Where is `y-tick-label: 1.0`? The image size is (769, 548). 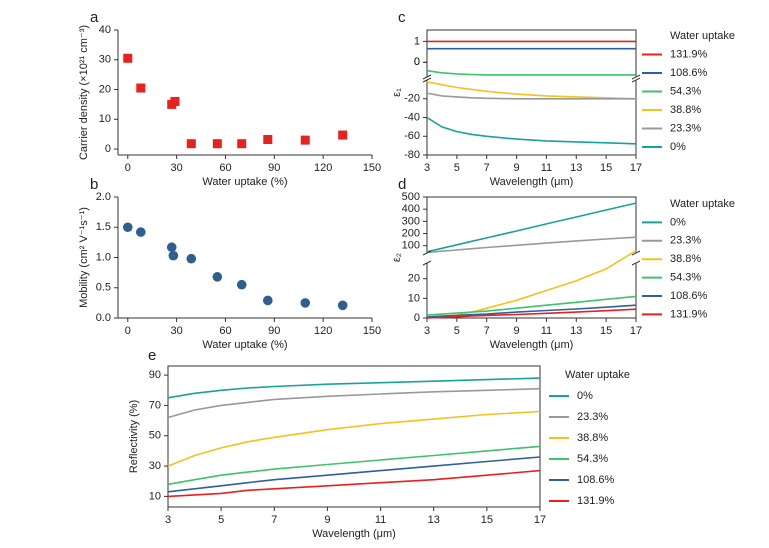
y-tick-label: 1.0 is located at coordinates (103, 257).